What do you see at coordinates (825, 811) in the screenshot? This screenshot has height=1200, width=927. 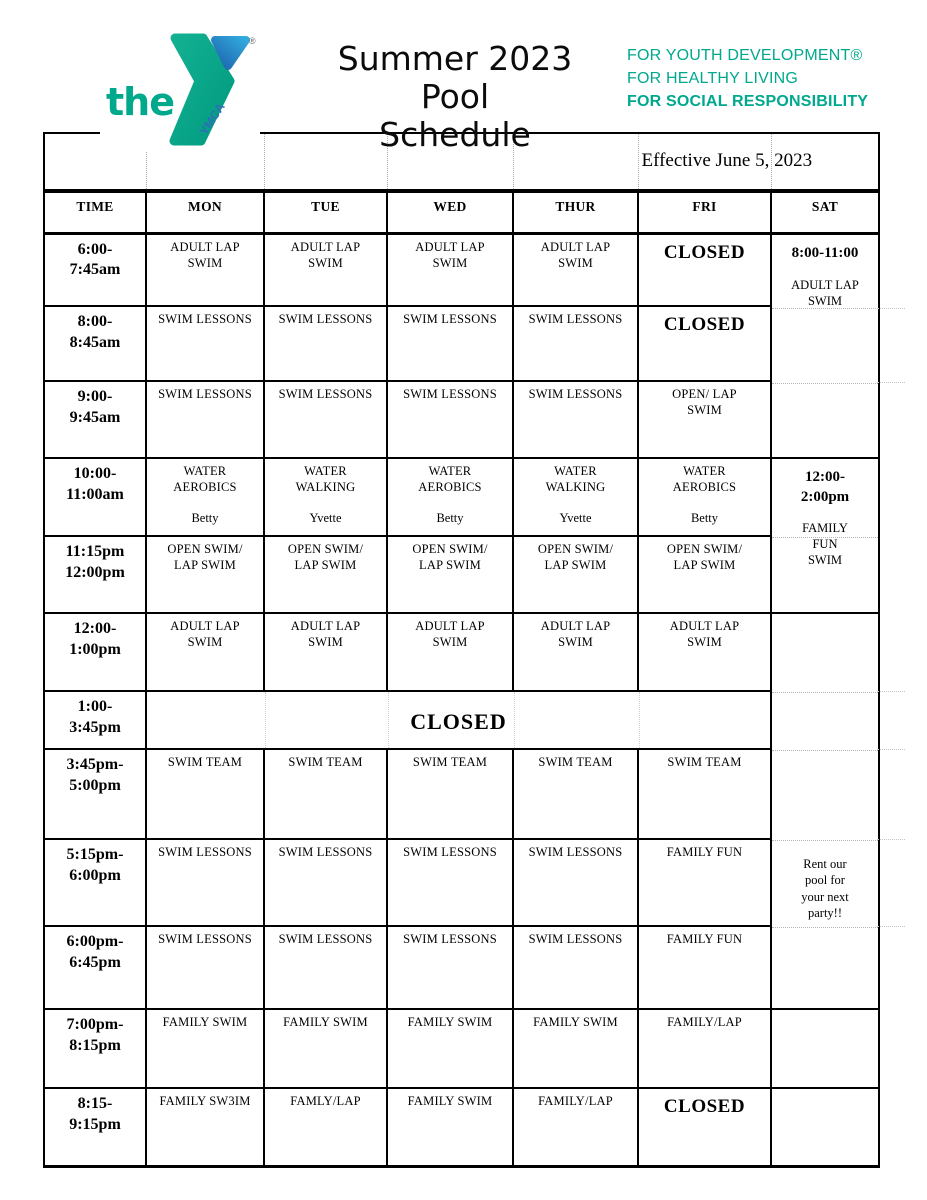 I see `sat-rental-cell: Rent our pool for your next party!!` at bounding box center [825, 811].